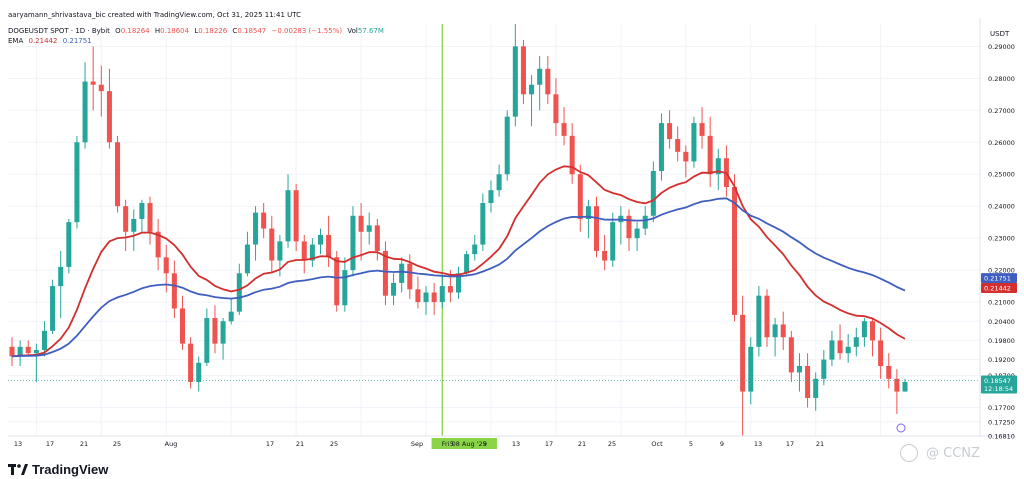  Describe the element at coordinates (59, 31) in the screenshot. I see `symbol-label: DOGEUSDT SPOT · 1D · Bybit` at that location.